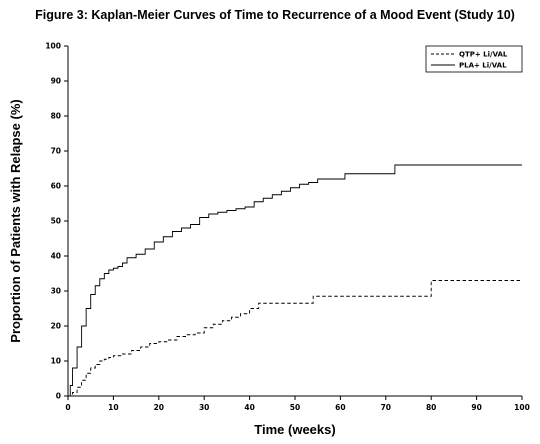  What do you see at coordinates (67, 407) in the screenshot?
I see `x-tick-label: 0` at bounding box center [67, 407].